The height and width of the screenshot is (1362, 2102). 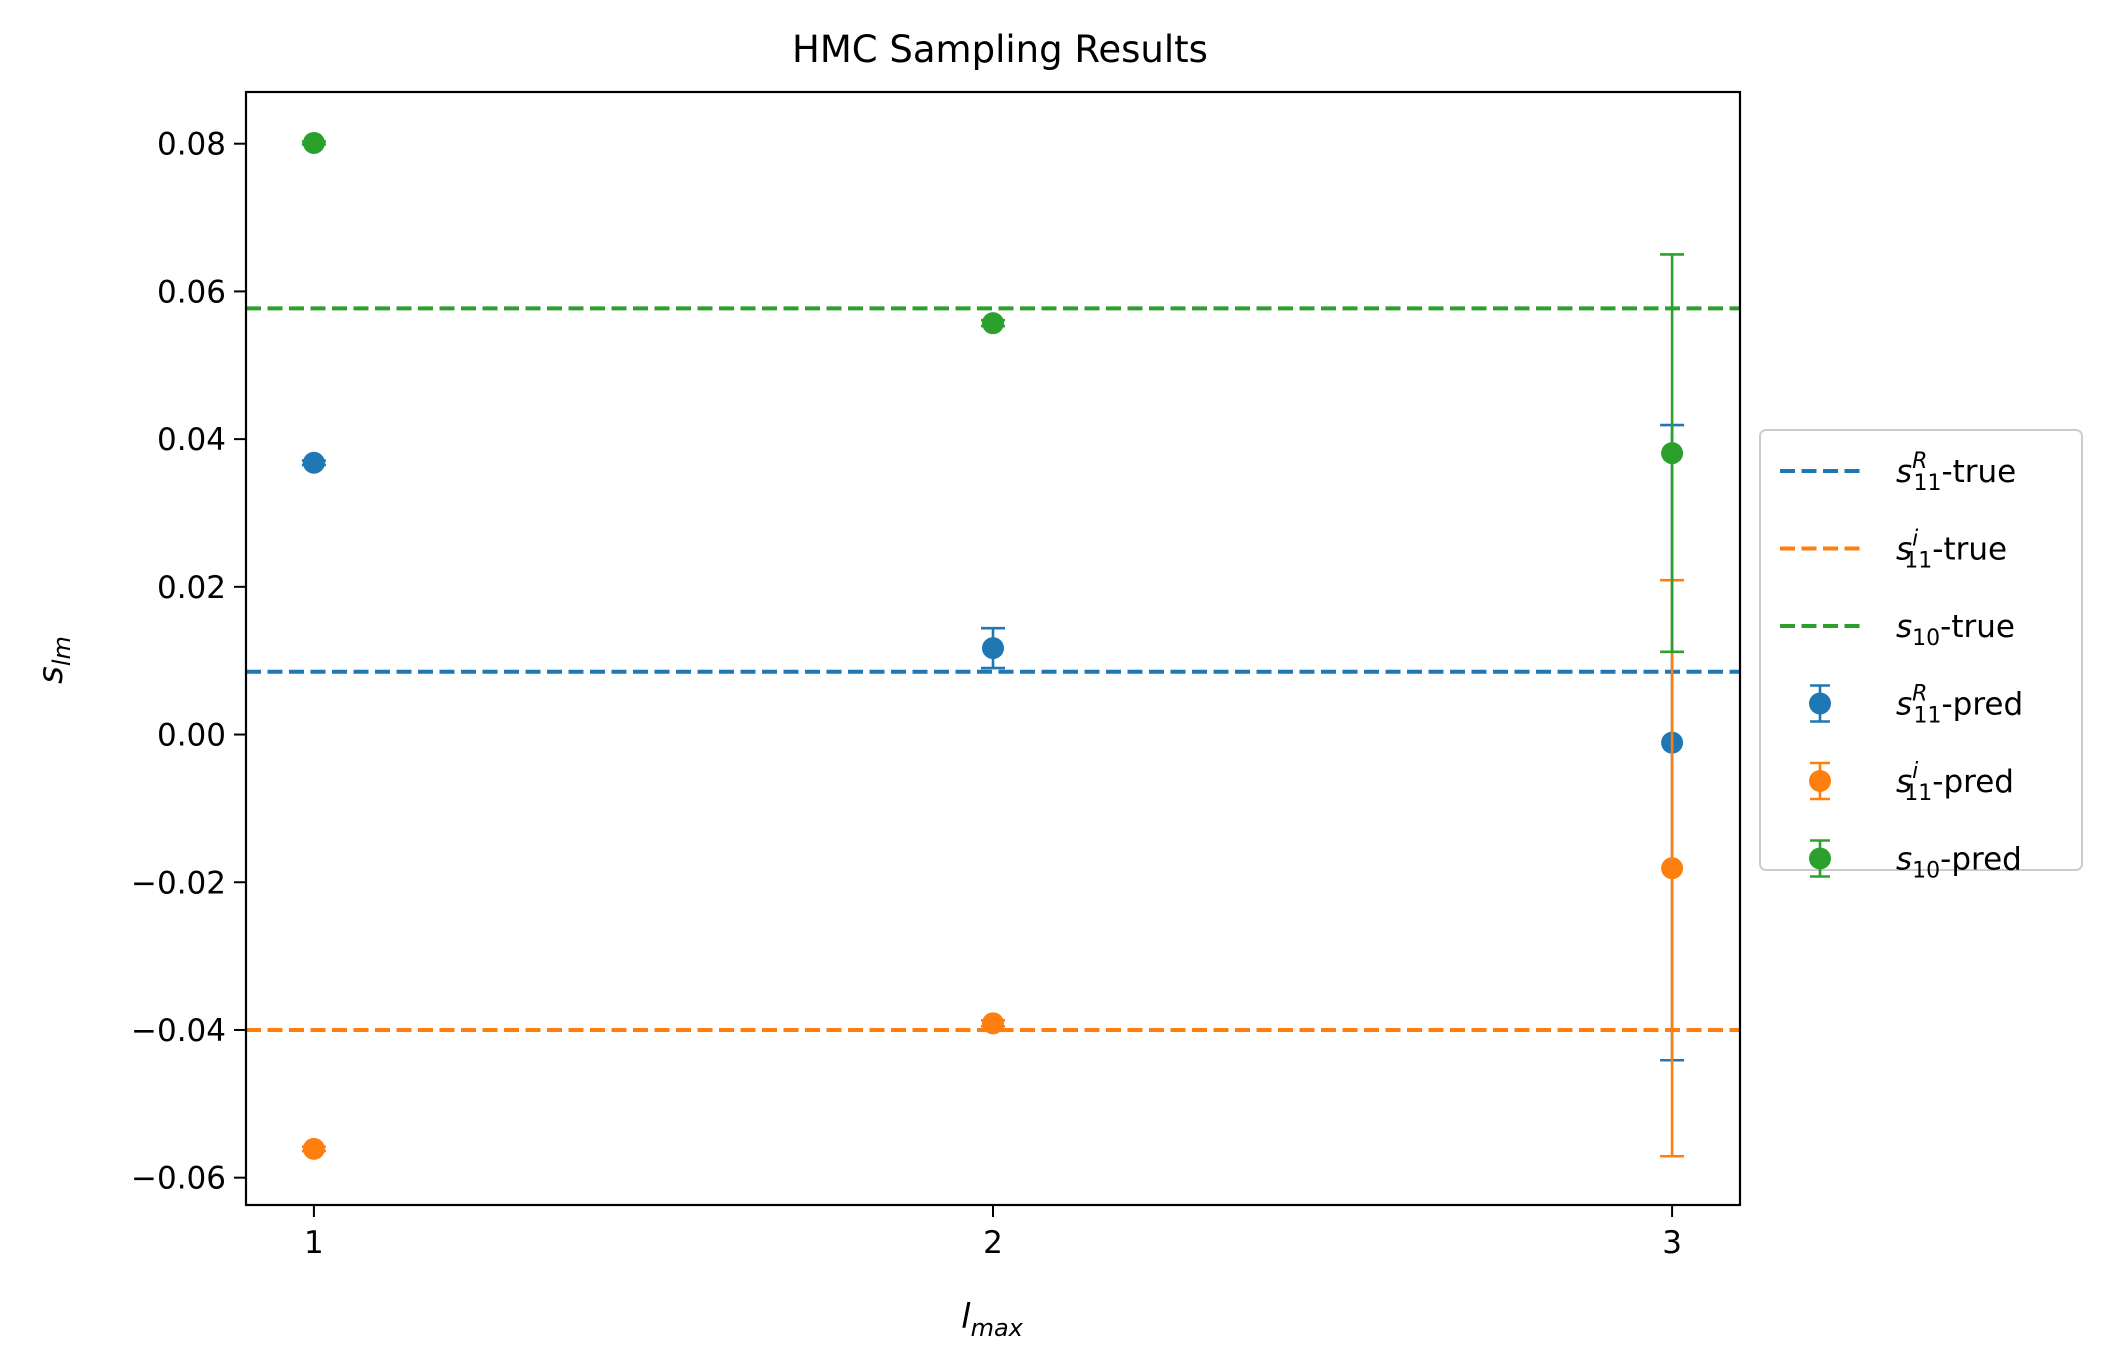 What do you see at coordinates (191, 588) in the screenshot?
I see `y-tick-label: 0.02` at bounding box center [191, 588].